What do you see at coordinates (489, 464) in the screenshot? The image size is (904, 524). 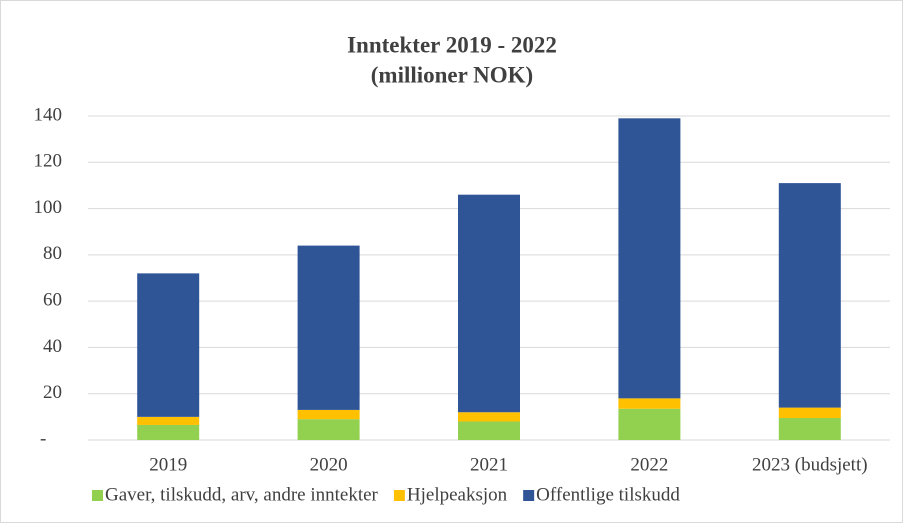 I see `x-tick-label: 2021` at bounding box center [489, 464].